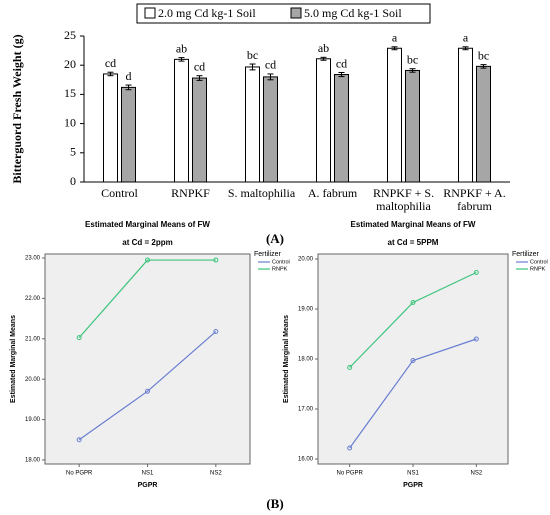  What do you see at coordinates (119, 193) in the screenshot?
I see `x-tick-label: Control` at bounding box center [119, 193].